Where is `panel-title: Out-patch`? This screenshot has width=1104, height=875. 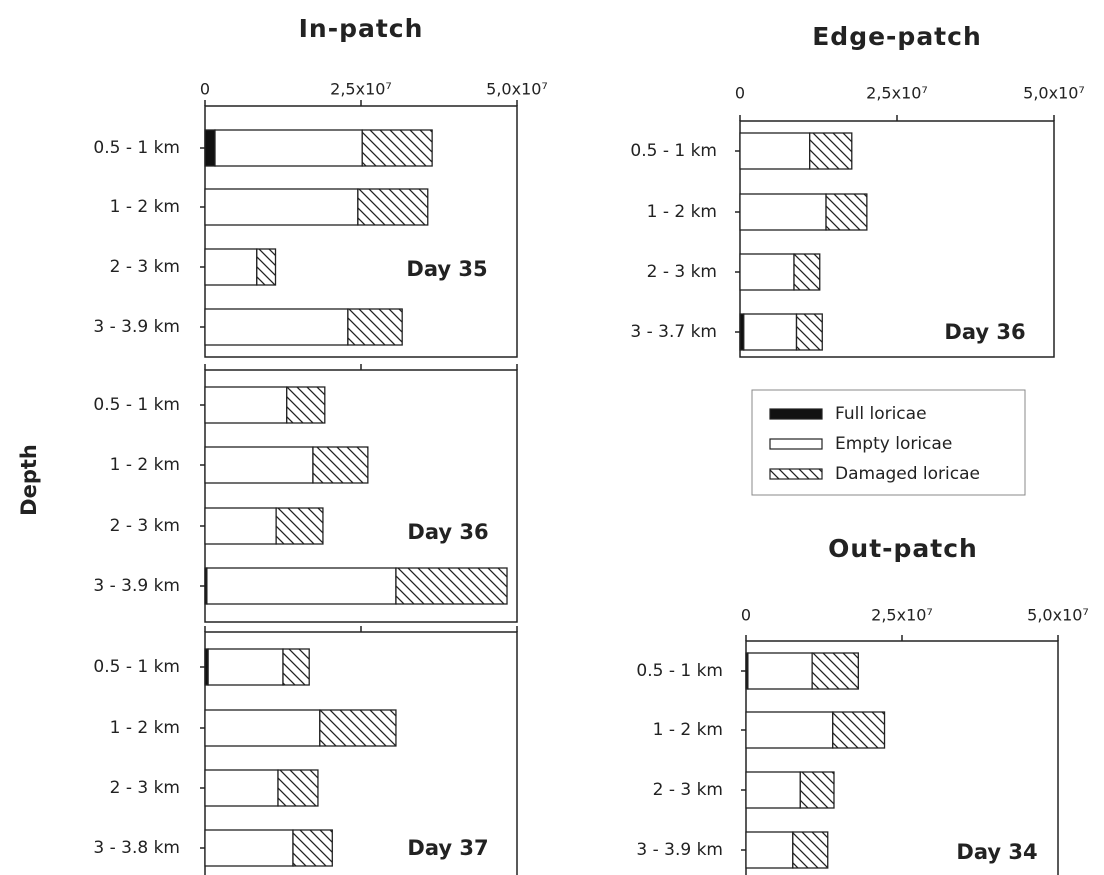 panel-title: Out-patch is located at coordinates (903, 548).